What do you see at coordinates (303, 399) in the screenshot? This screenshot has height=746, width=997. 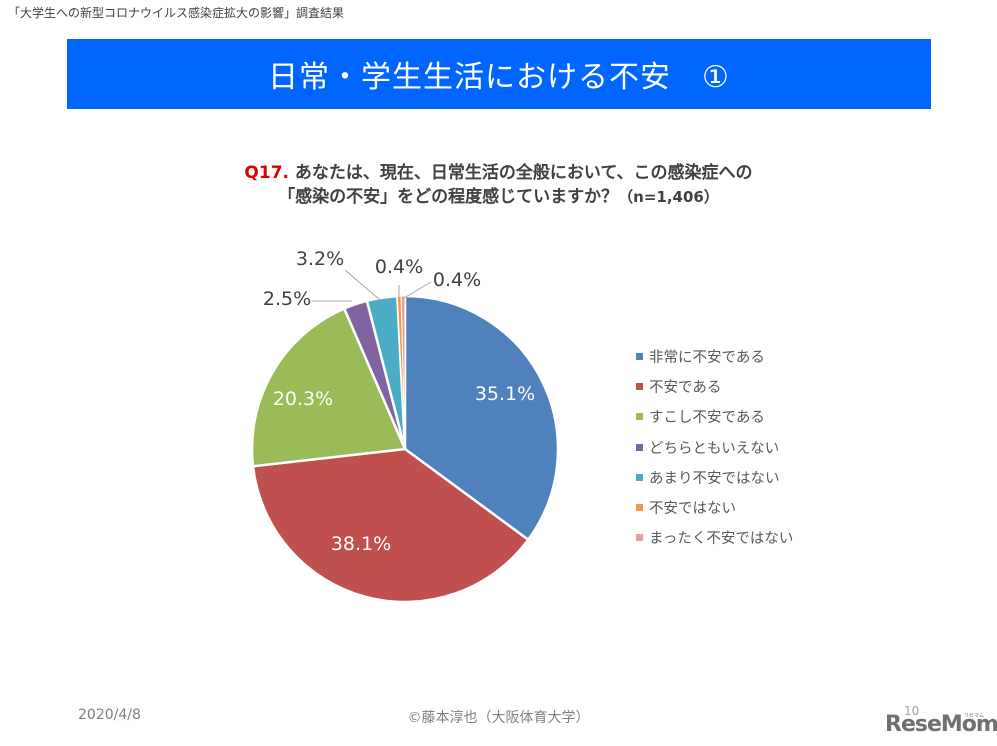 I see `data-label: 20.3%` at bounding box center [303, 399].